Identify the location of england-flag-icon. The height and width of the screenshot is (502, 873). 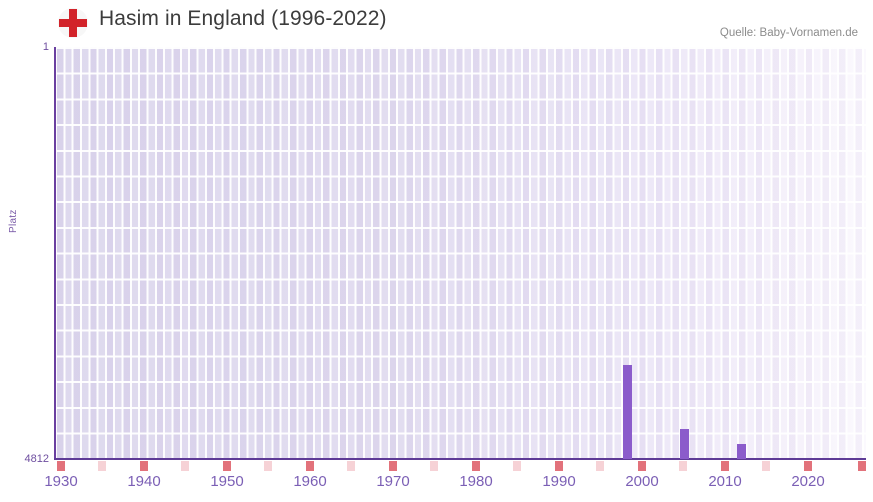
(73, 23).